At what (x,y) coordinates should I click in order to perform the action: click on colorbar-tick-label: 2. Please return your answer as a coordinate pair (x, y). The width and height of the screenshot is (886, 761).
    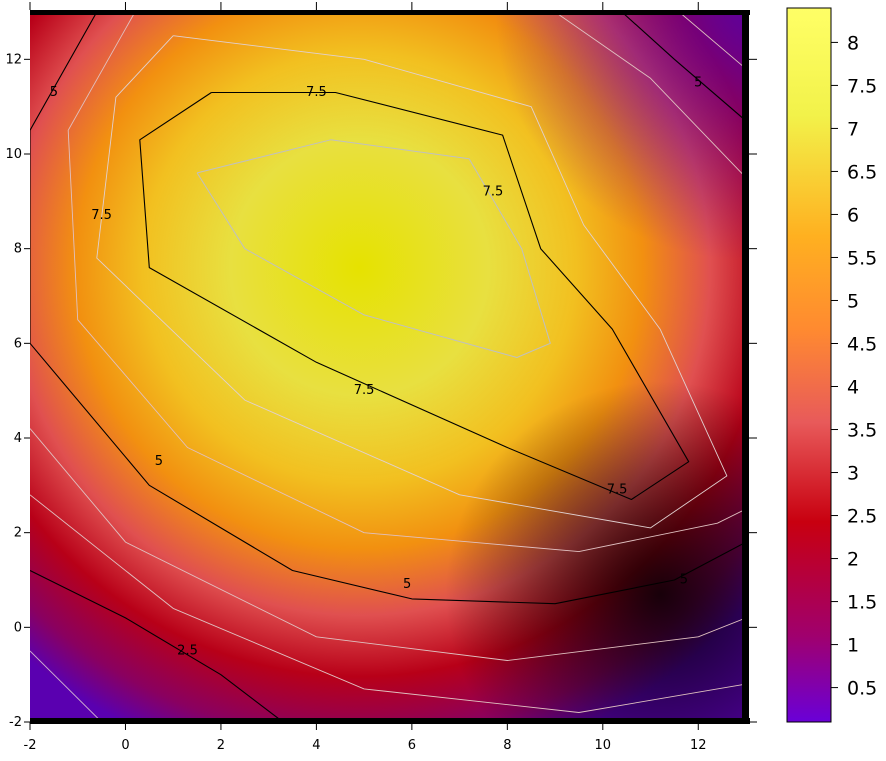
    Looking at the image, I should click on (853, 560).